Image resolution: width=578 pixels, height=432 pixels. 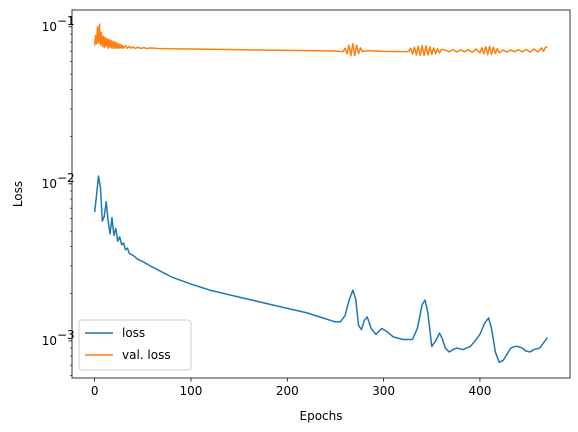 I want to click on x-tick-label: 300, so click(x=383, y=391).